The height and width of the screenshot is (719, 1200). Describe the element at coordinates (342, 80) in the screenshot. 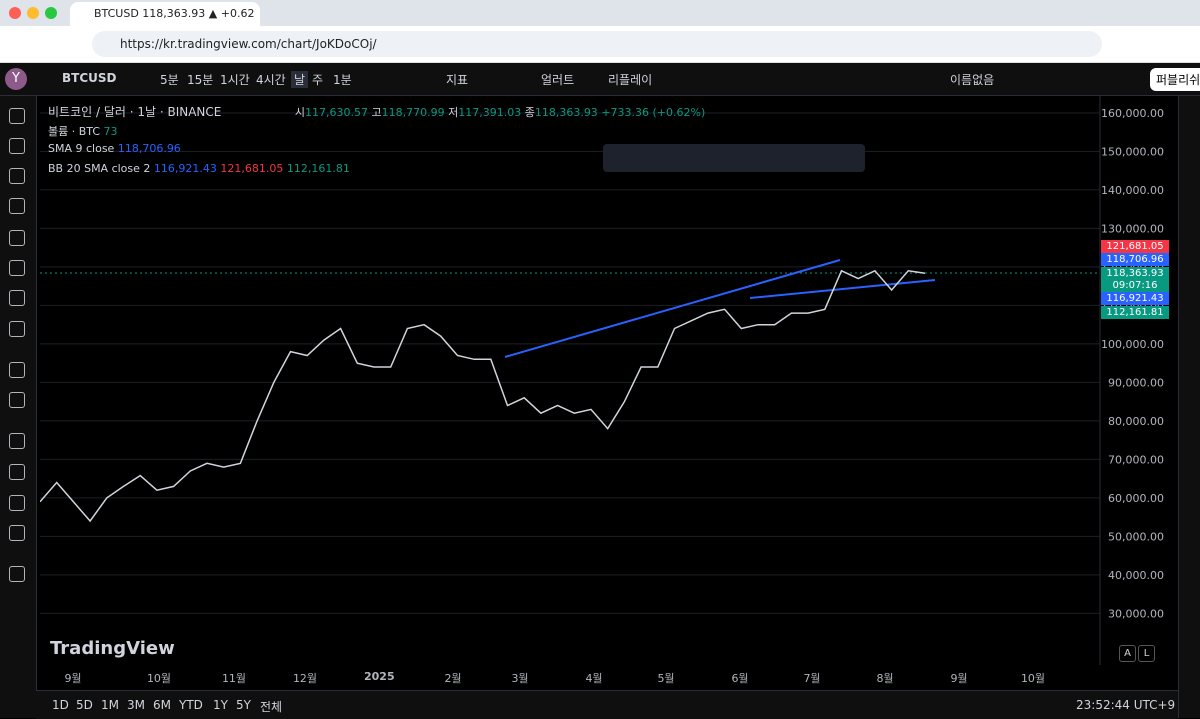

I see `interval-button: 1분` at that location.